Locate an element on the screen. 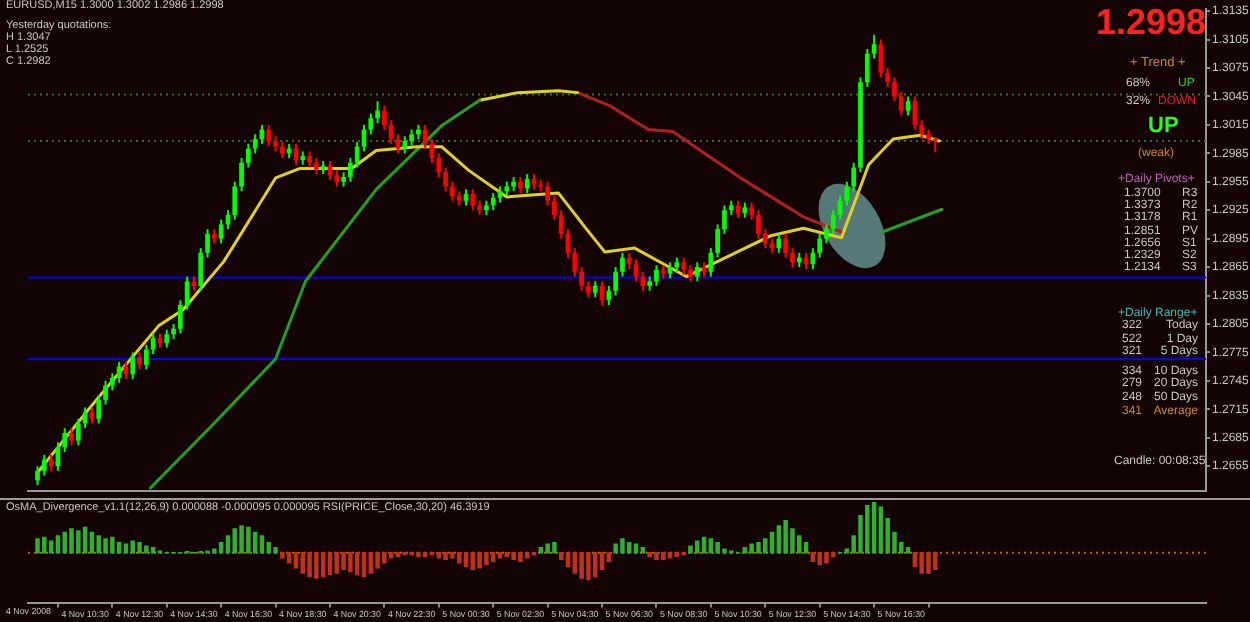 The height and width of the screenshot is (622, 1250). annotation: 1.2998 is located at coordinates (1151, 22).